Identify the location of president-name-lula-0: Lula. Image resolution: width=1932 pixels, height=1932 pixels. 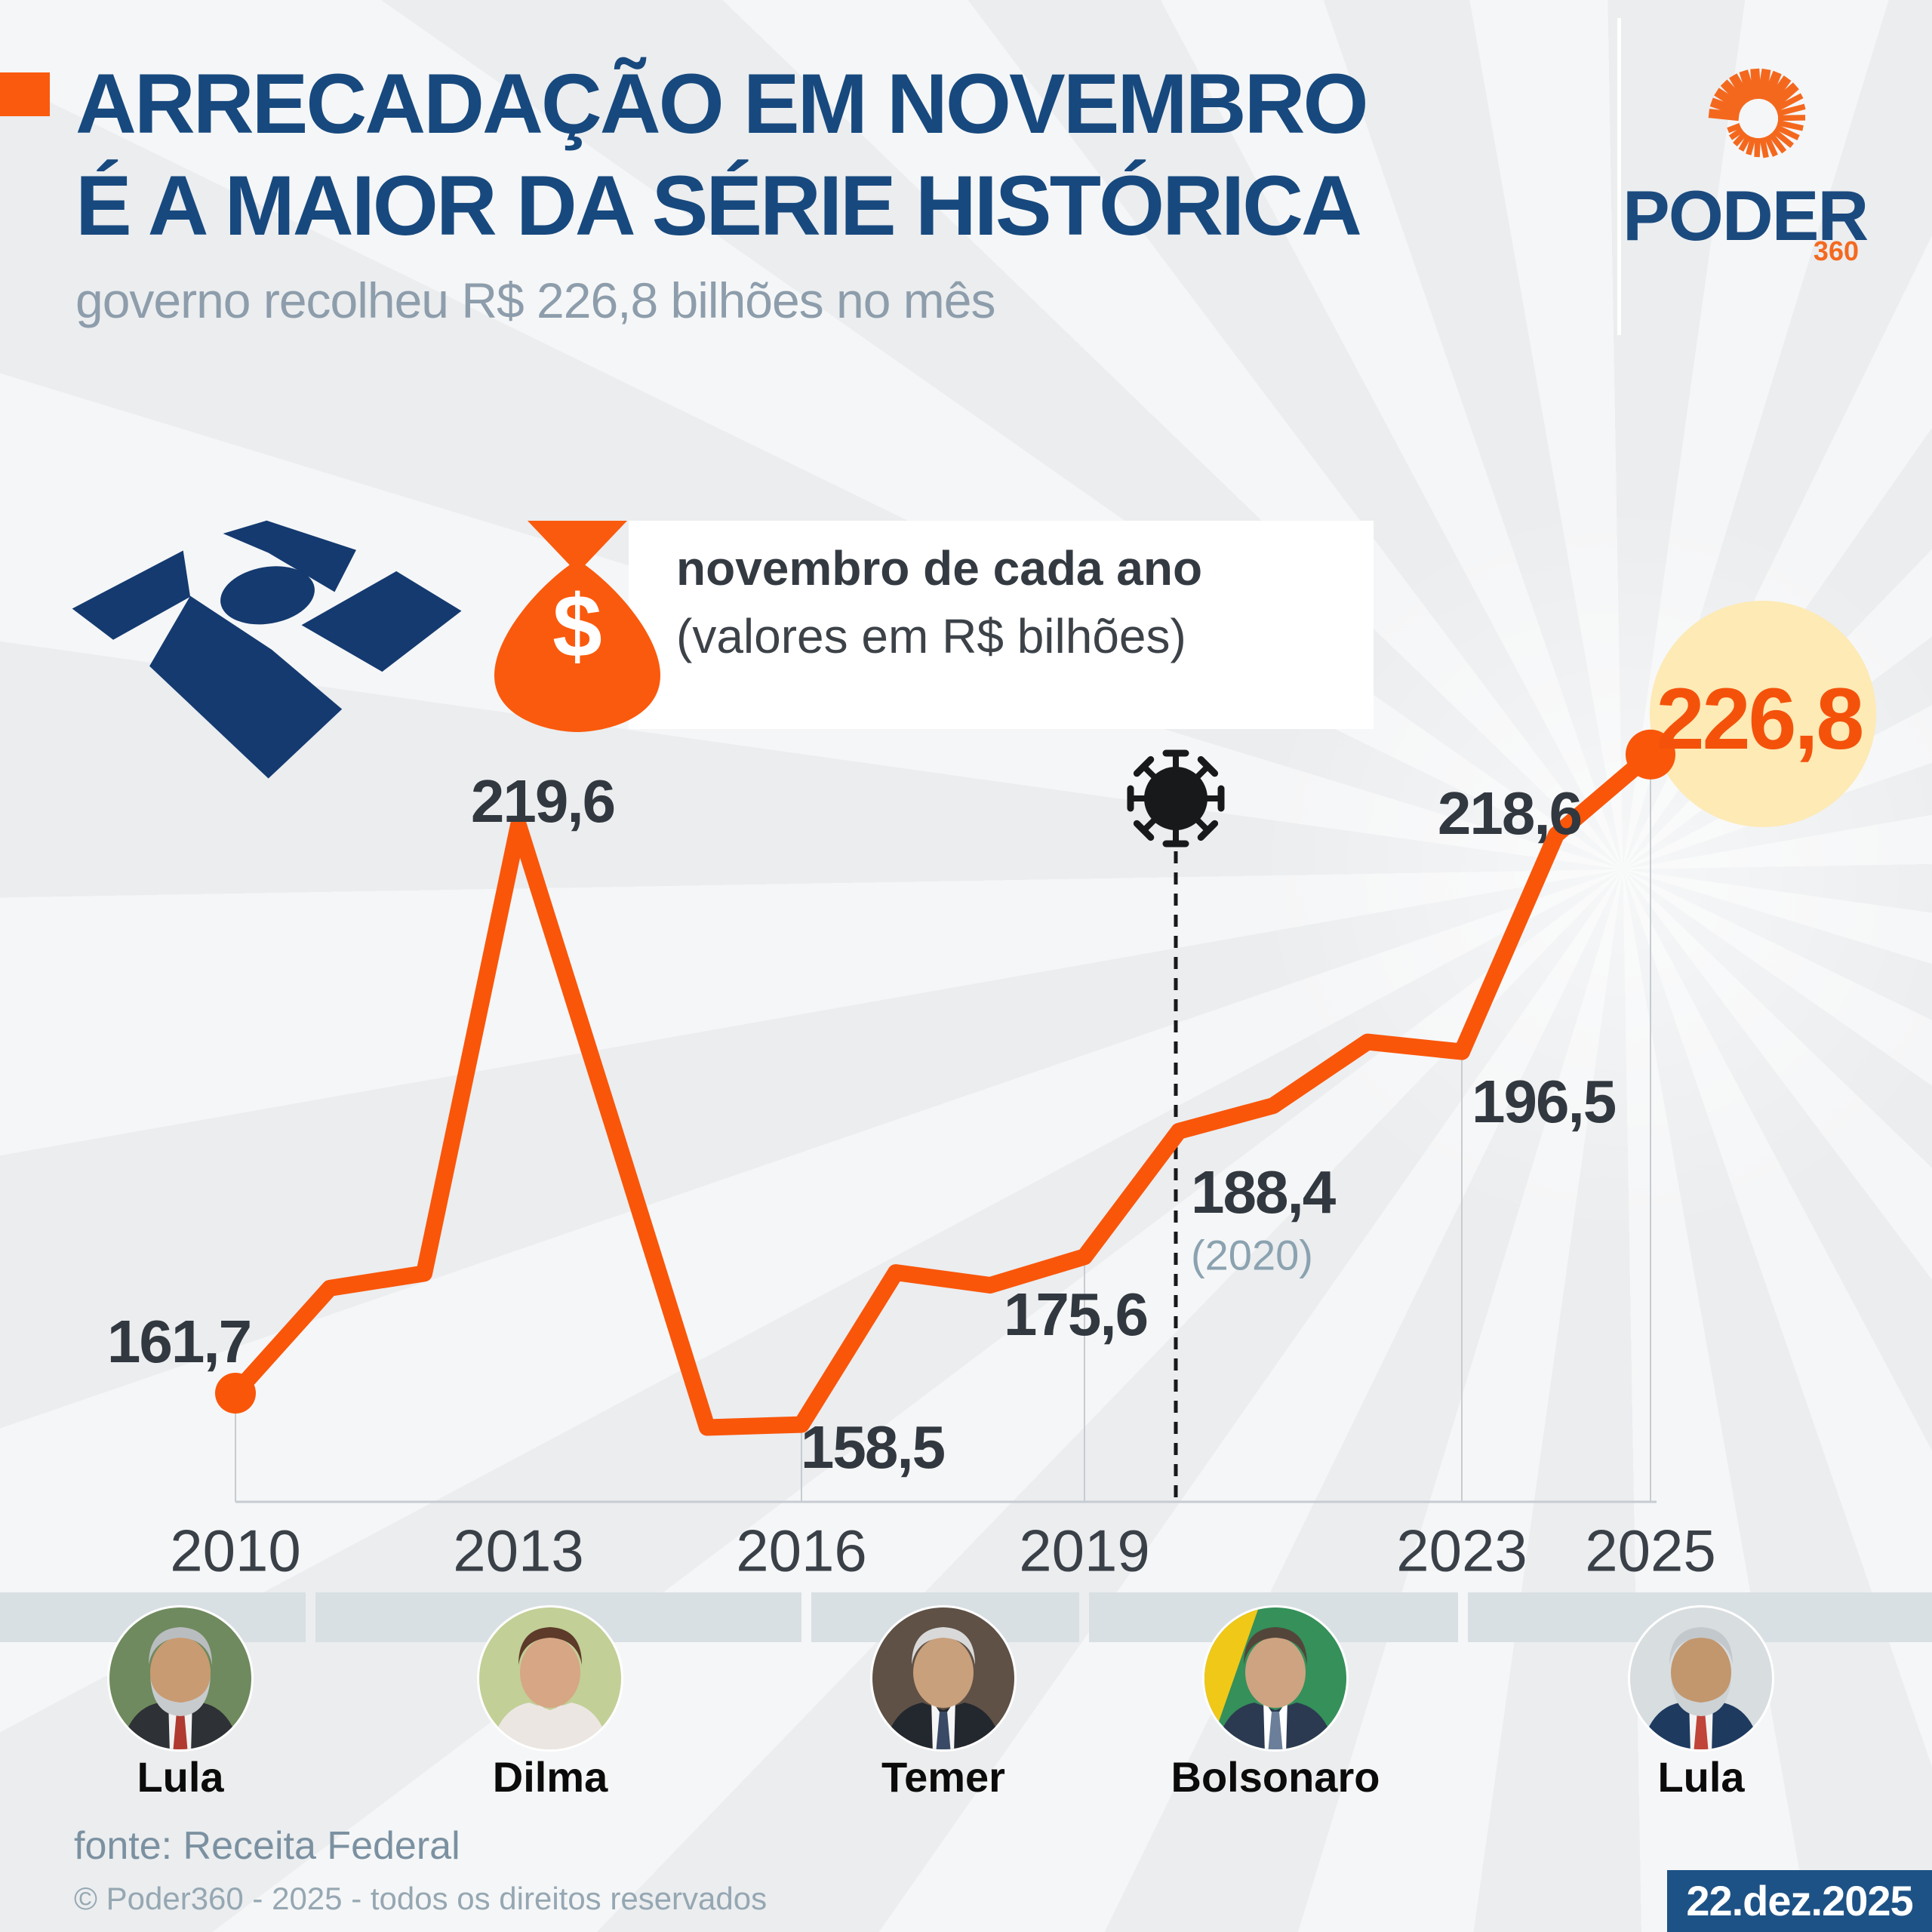
(180, 1777).